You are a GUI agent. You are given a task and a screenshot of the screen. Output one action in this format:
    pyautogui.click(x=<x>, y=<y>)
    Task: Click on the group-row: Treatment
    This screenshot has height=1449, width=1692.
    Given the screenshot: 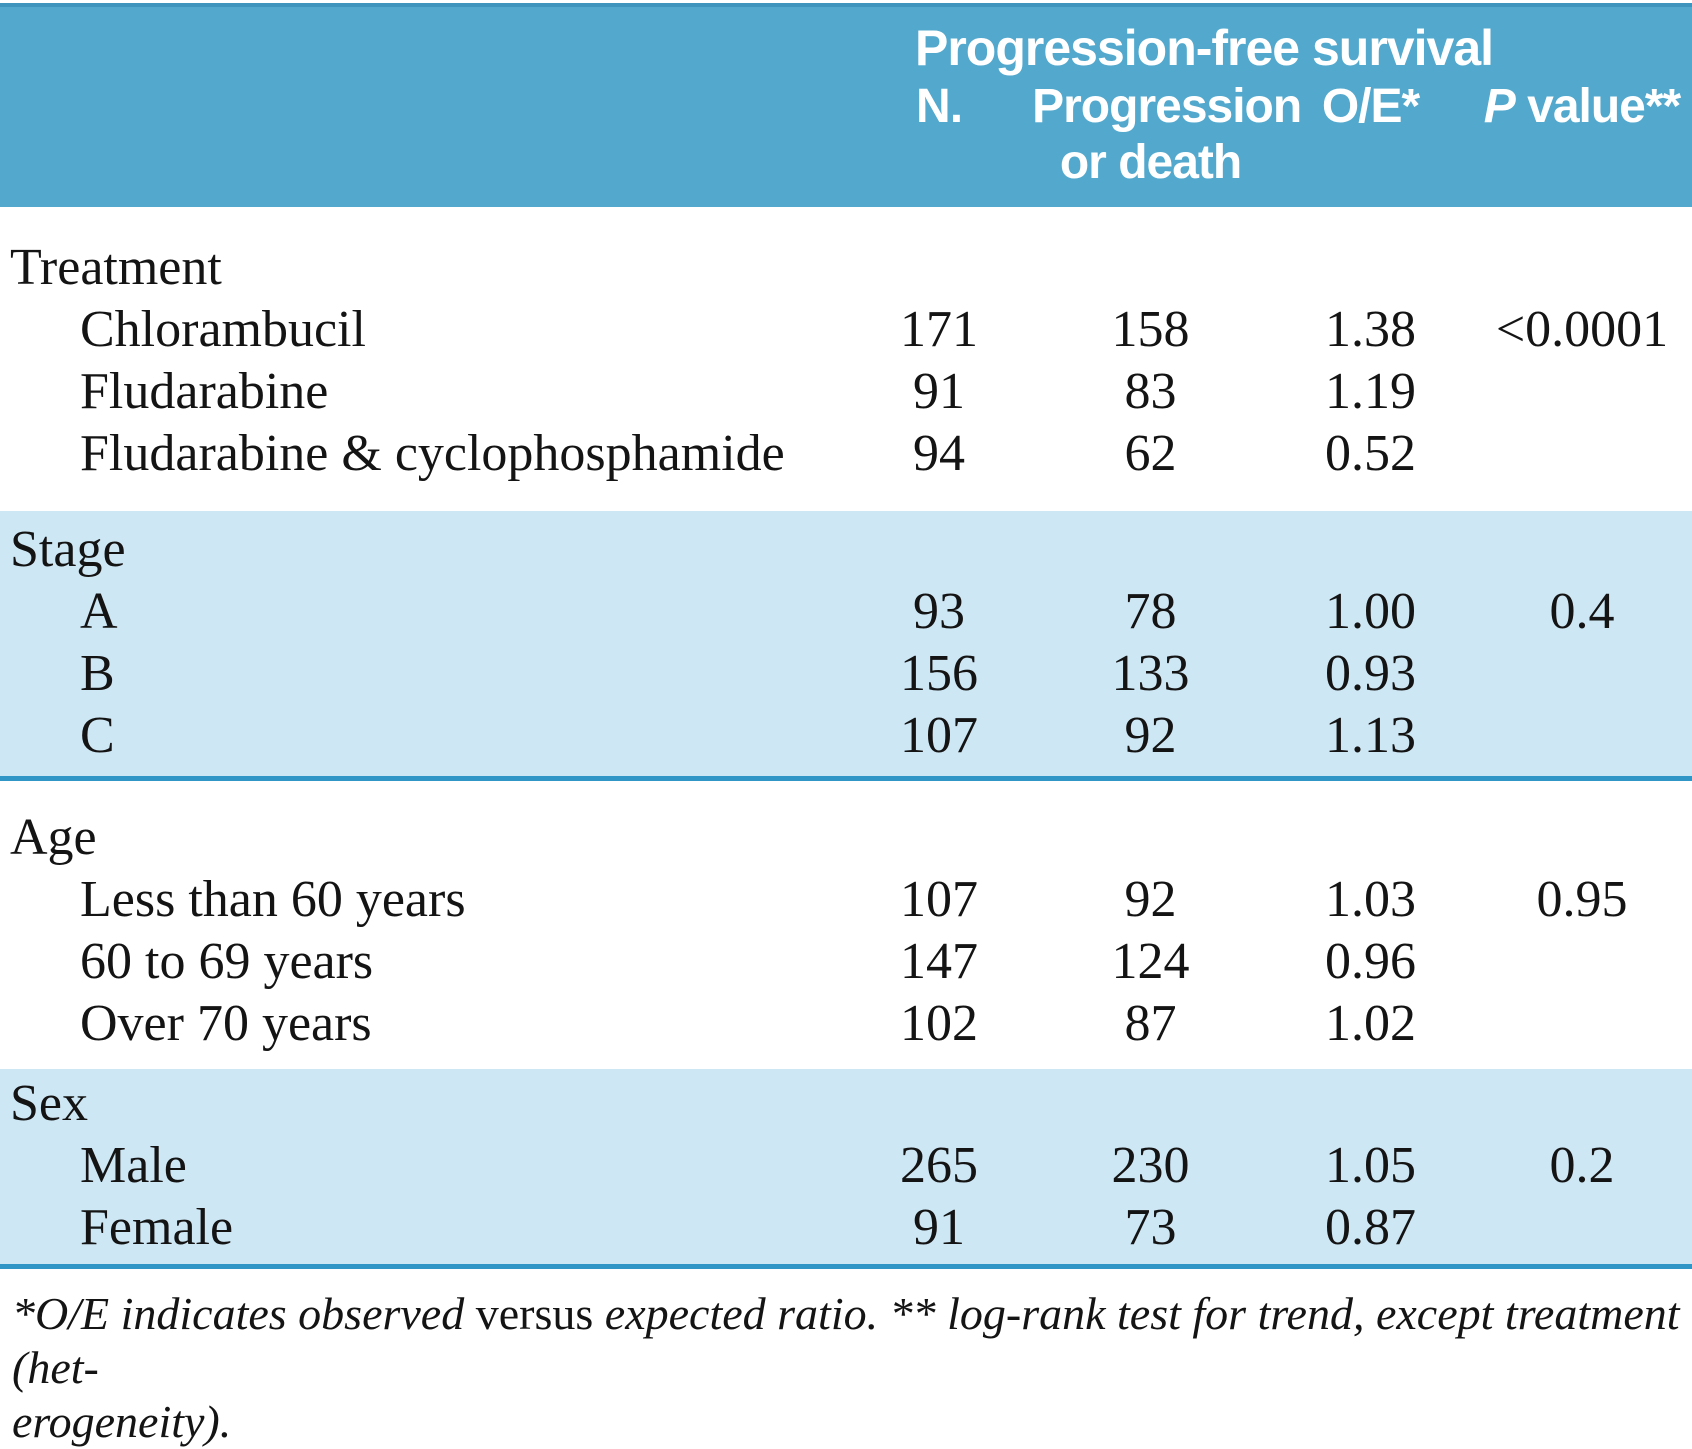 What is the action you would take?
    pyautogui.click(x=846, y=268)
    